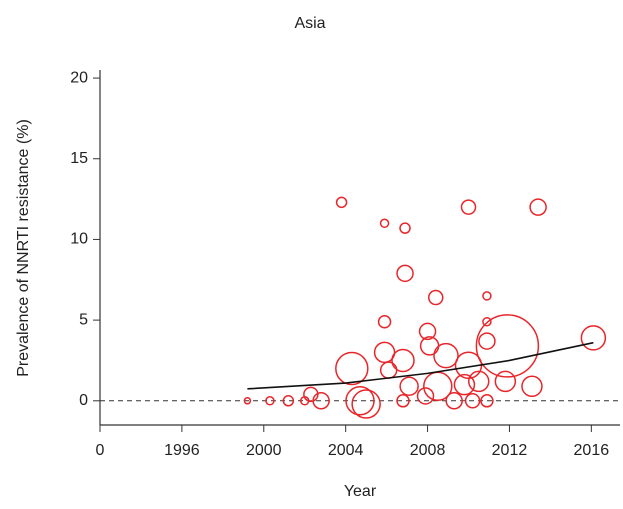  Describe the element at coordinates (100, 450) in the screenshot. I see `x-tick-label: 0` at that location.